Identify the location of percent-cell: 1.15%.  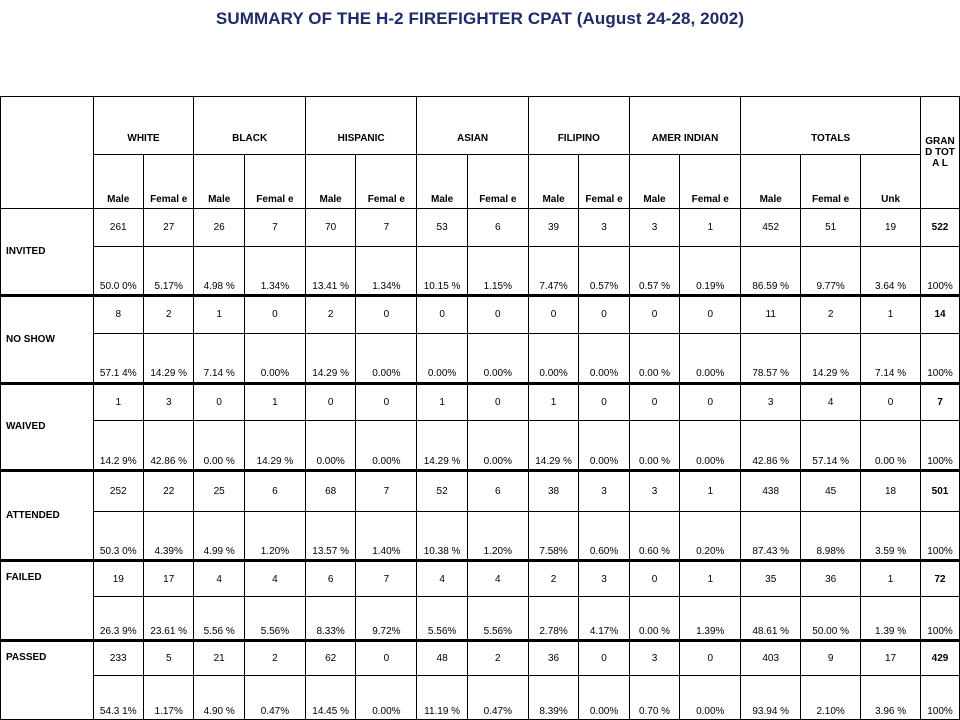
(497, 271).